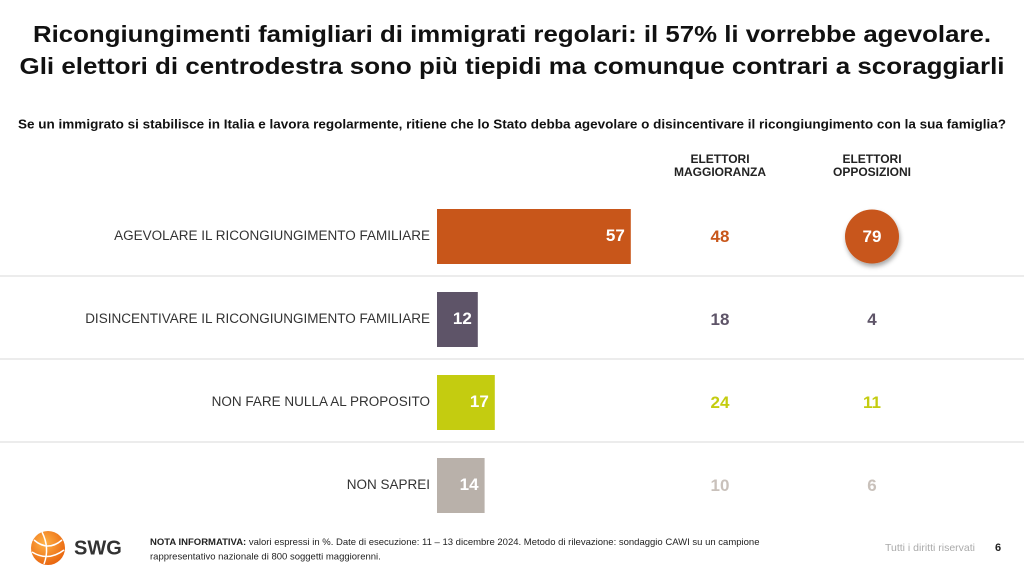 The width and height of the screenshot is (1024, 576). What do you see at coordinates (872, 319) in the screenshot?
I see `column-value: 4` at bounding box center [872, 319].